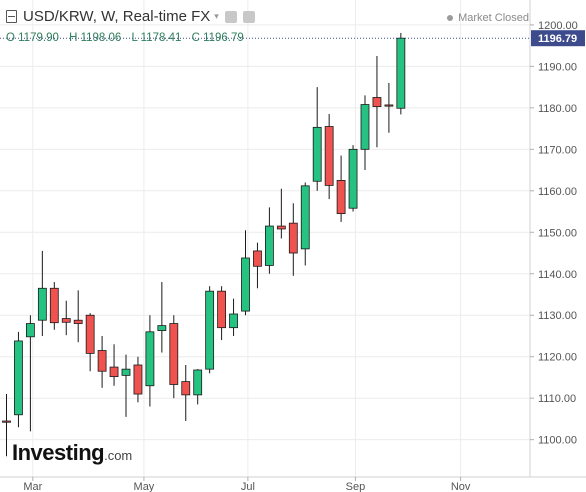  What do you see at coordinates (557, 192) in the screenshot?
I see `y-tick-label: 1160.00` at bounding box center [557, 192].